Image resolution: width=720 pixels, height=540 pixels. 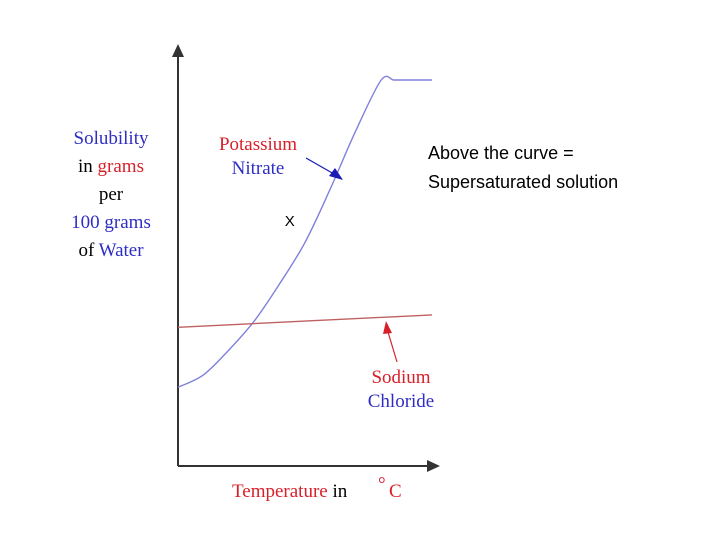 I want to click on sodium-chloride-label: Sodium Chloride, so click(x=401, y=389).